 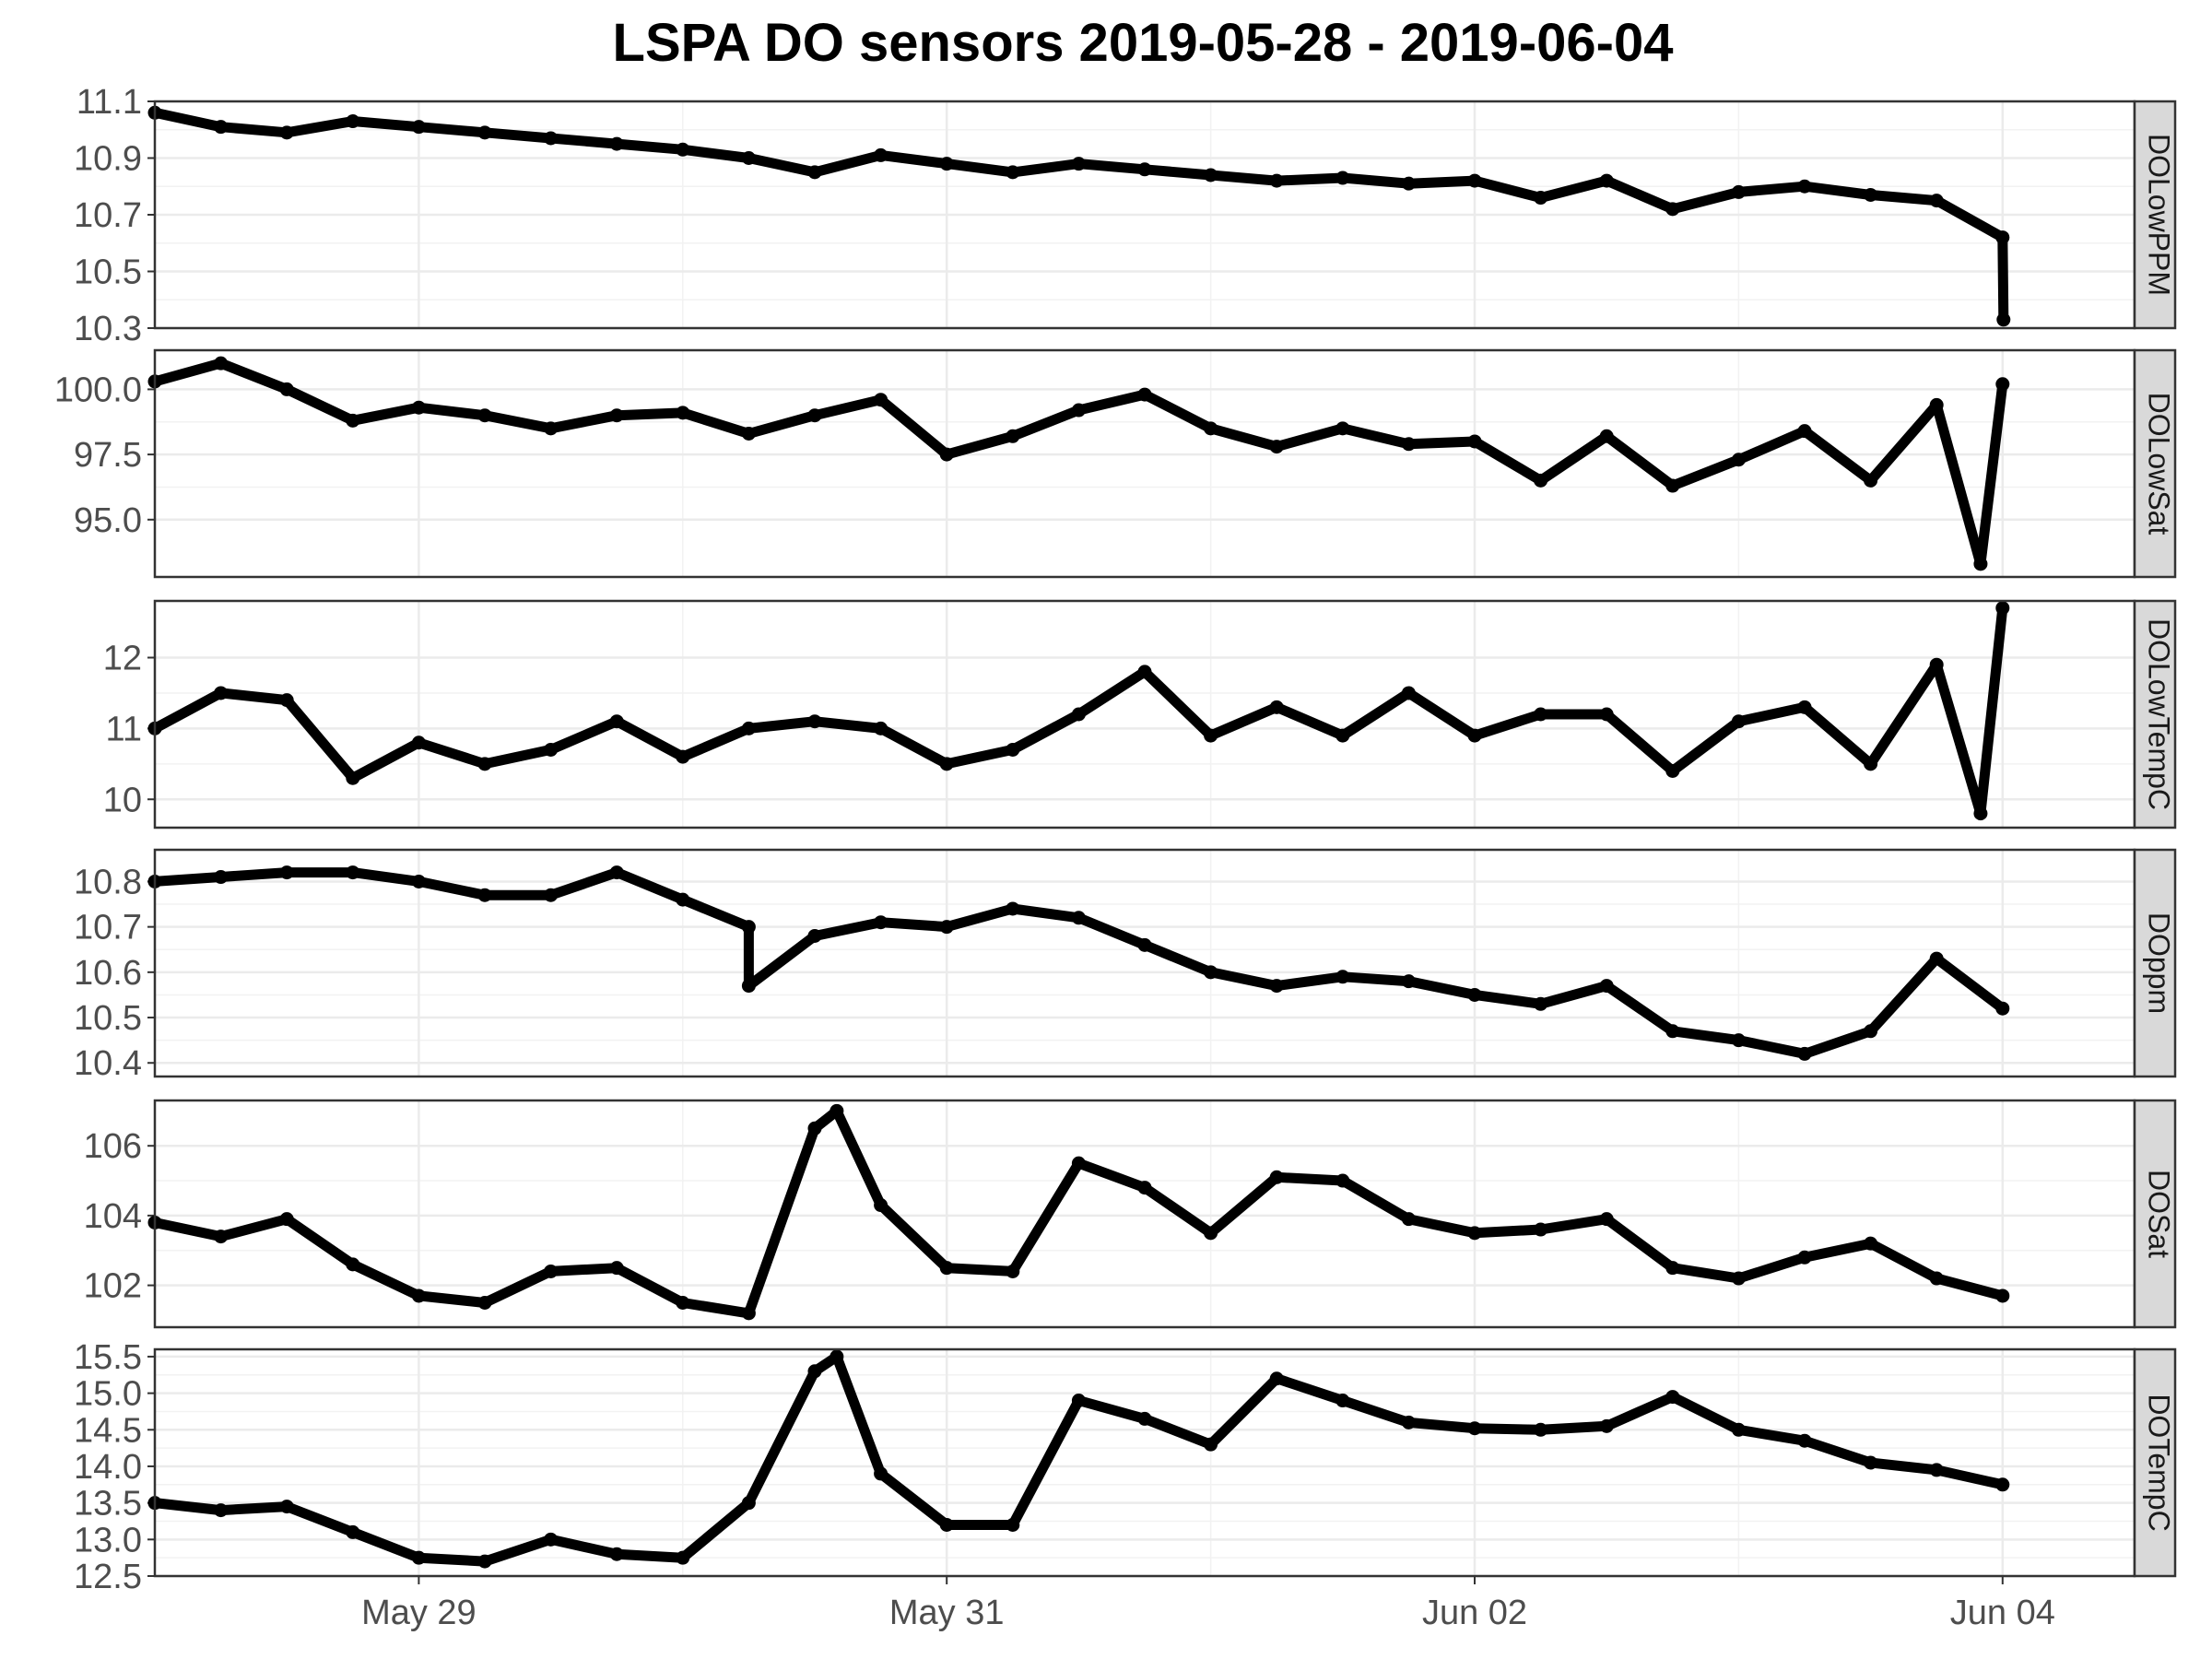 What do you see at coordinates (113, 1146) in the screenshot?
I see `y-tick-label: 106` at bounding box center [113, 1146].